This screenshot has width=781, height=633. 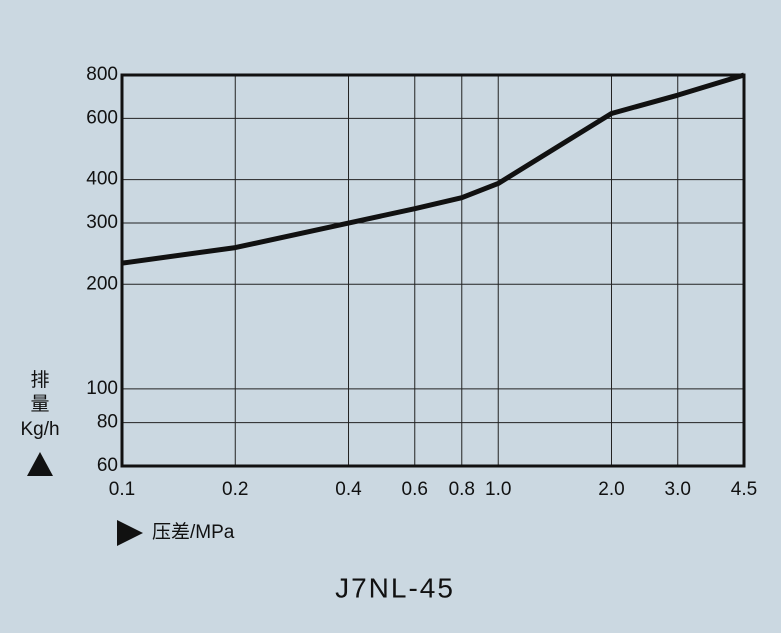 I want to click on y-tick-label: 200, so click(x=102, y=283).